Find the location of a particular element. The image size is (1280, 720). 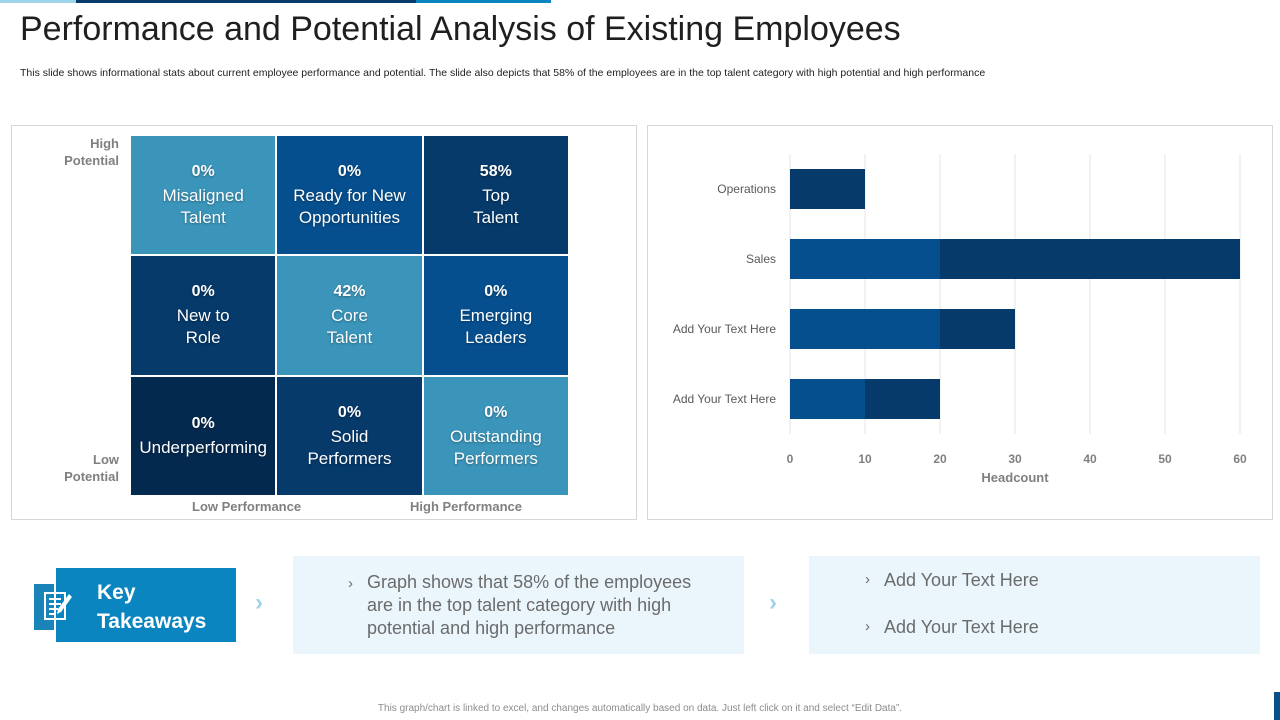

x-axis-low-label: Low Performance is located at coordinates (247, 506).